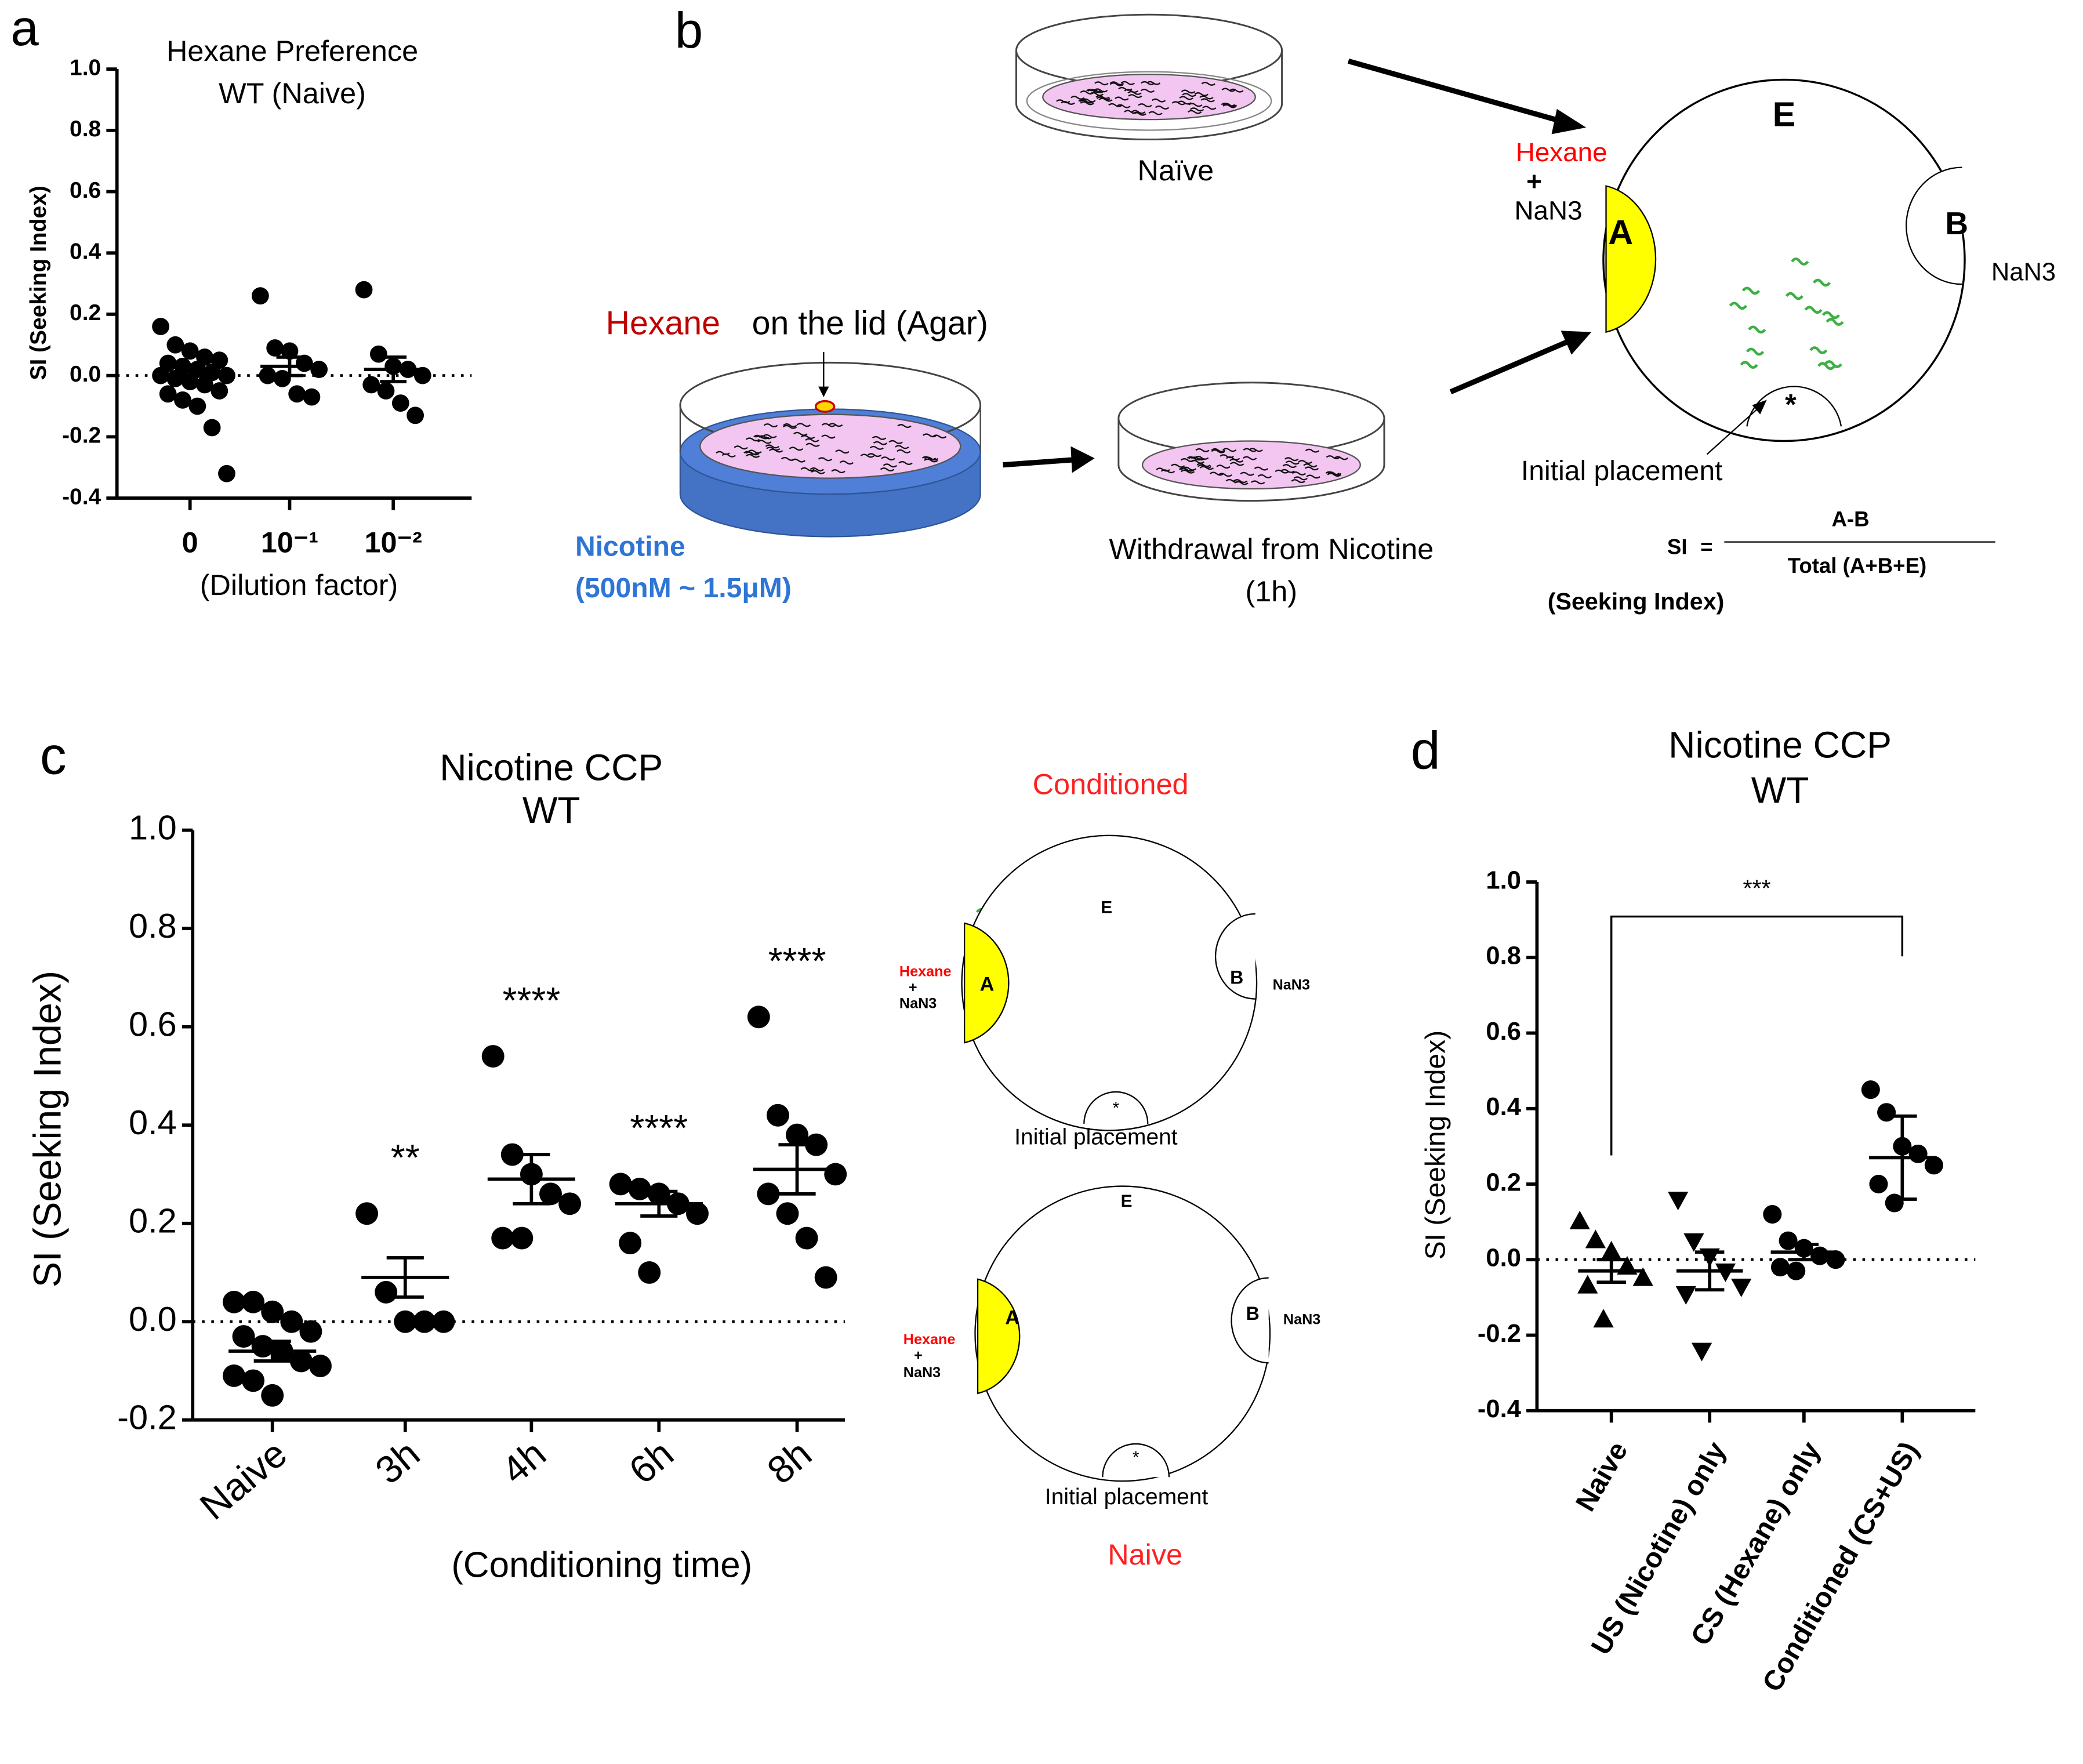  What do you see at coordinates (190, 541) in the screenshot?
I see `x-tick-label: 0` at bounding box center [190, 541].